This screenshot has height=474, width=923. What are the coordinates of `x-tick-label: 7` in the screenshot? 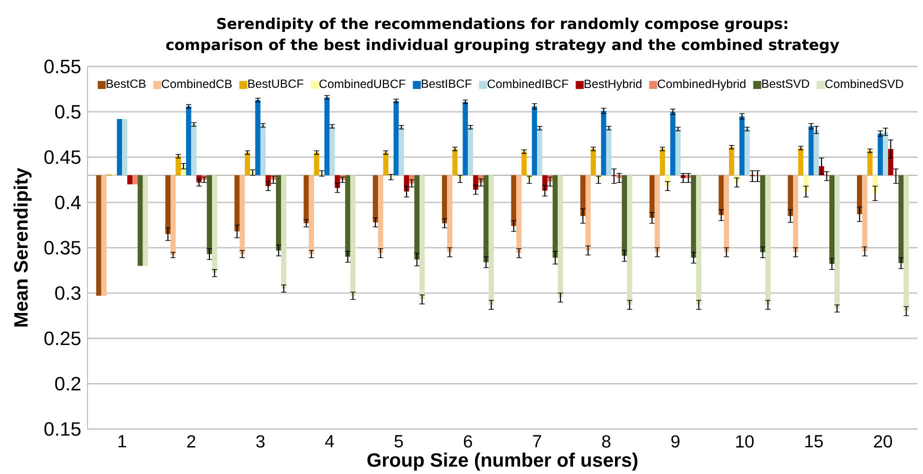 It's located at (537, 441).